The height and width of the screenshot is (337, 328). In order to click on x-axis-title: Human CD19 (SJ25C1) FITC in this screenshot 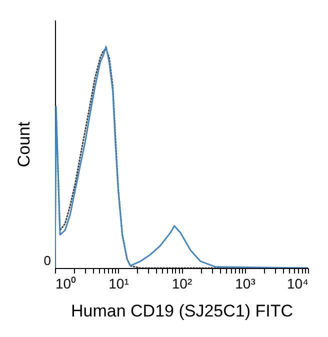, I will do `click(182, 311)`.